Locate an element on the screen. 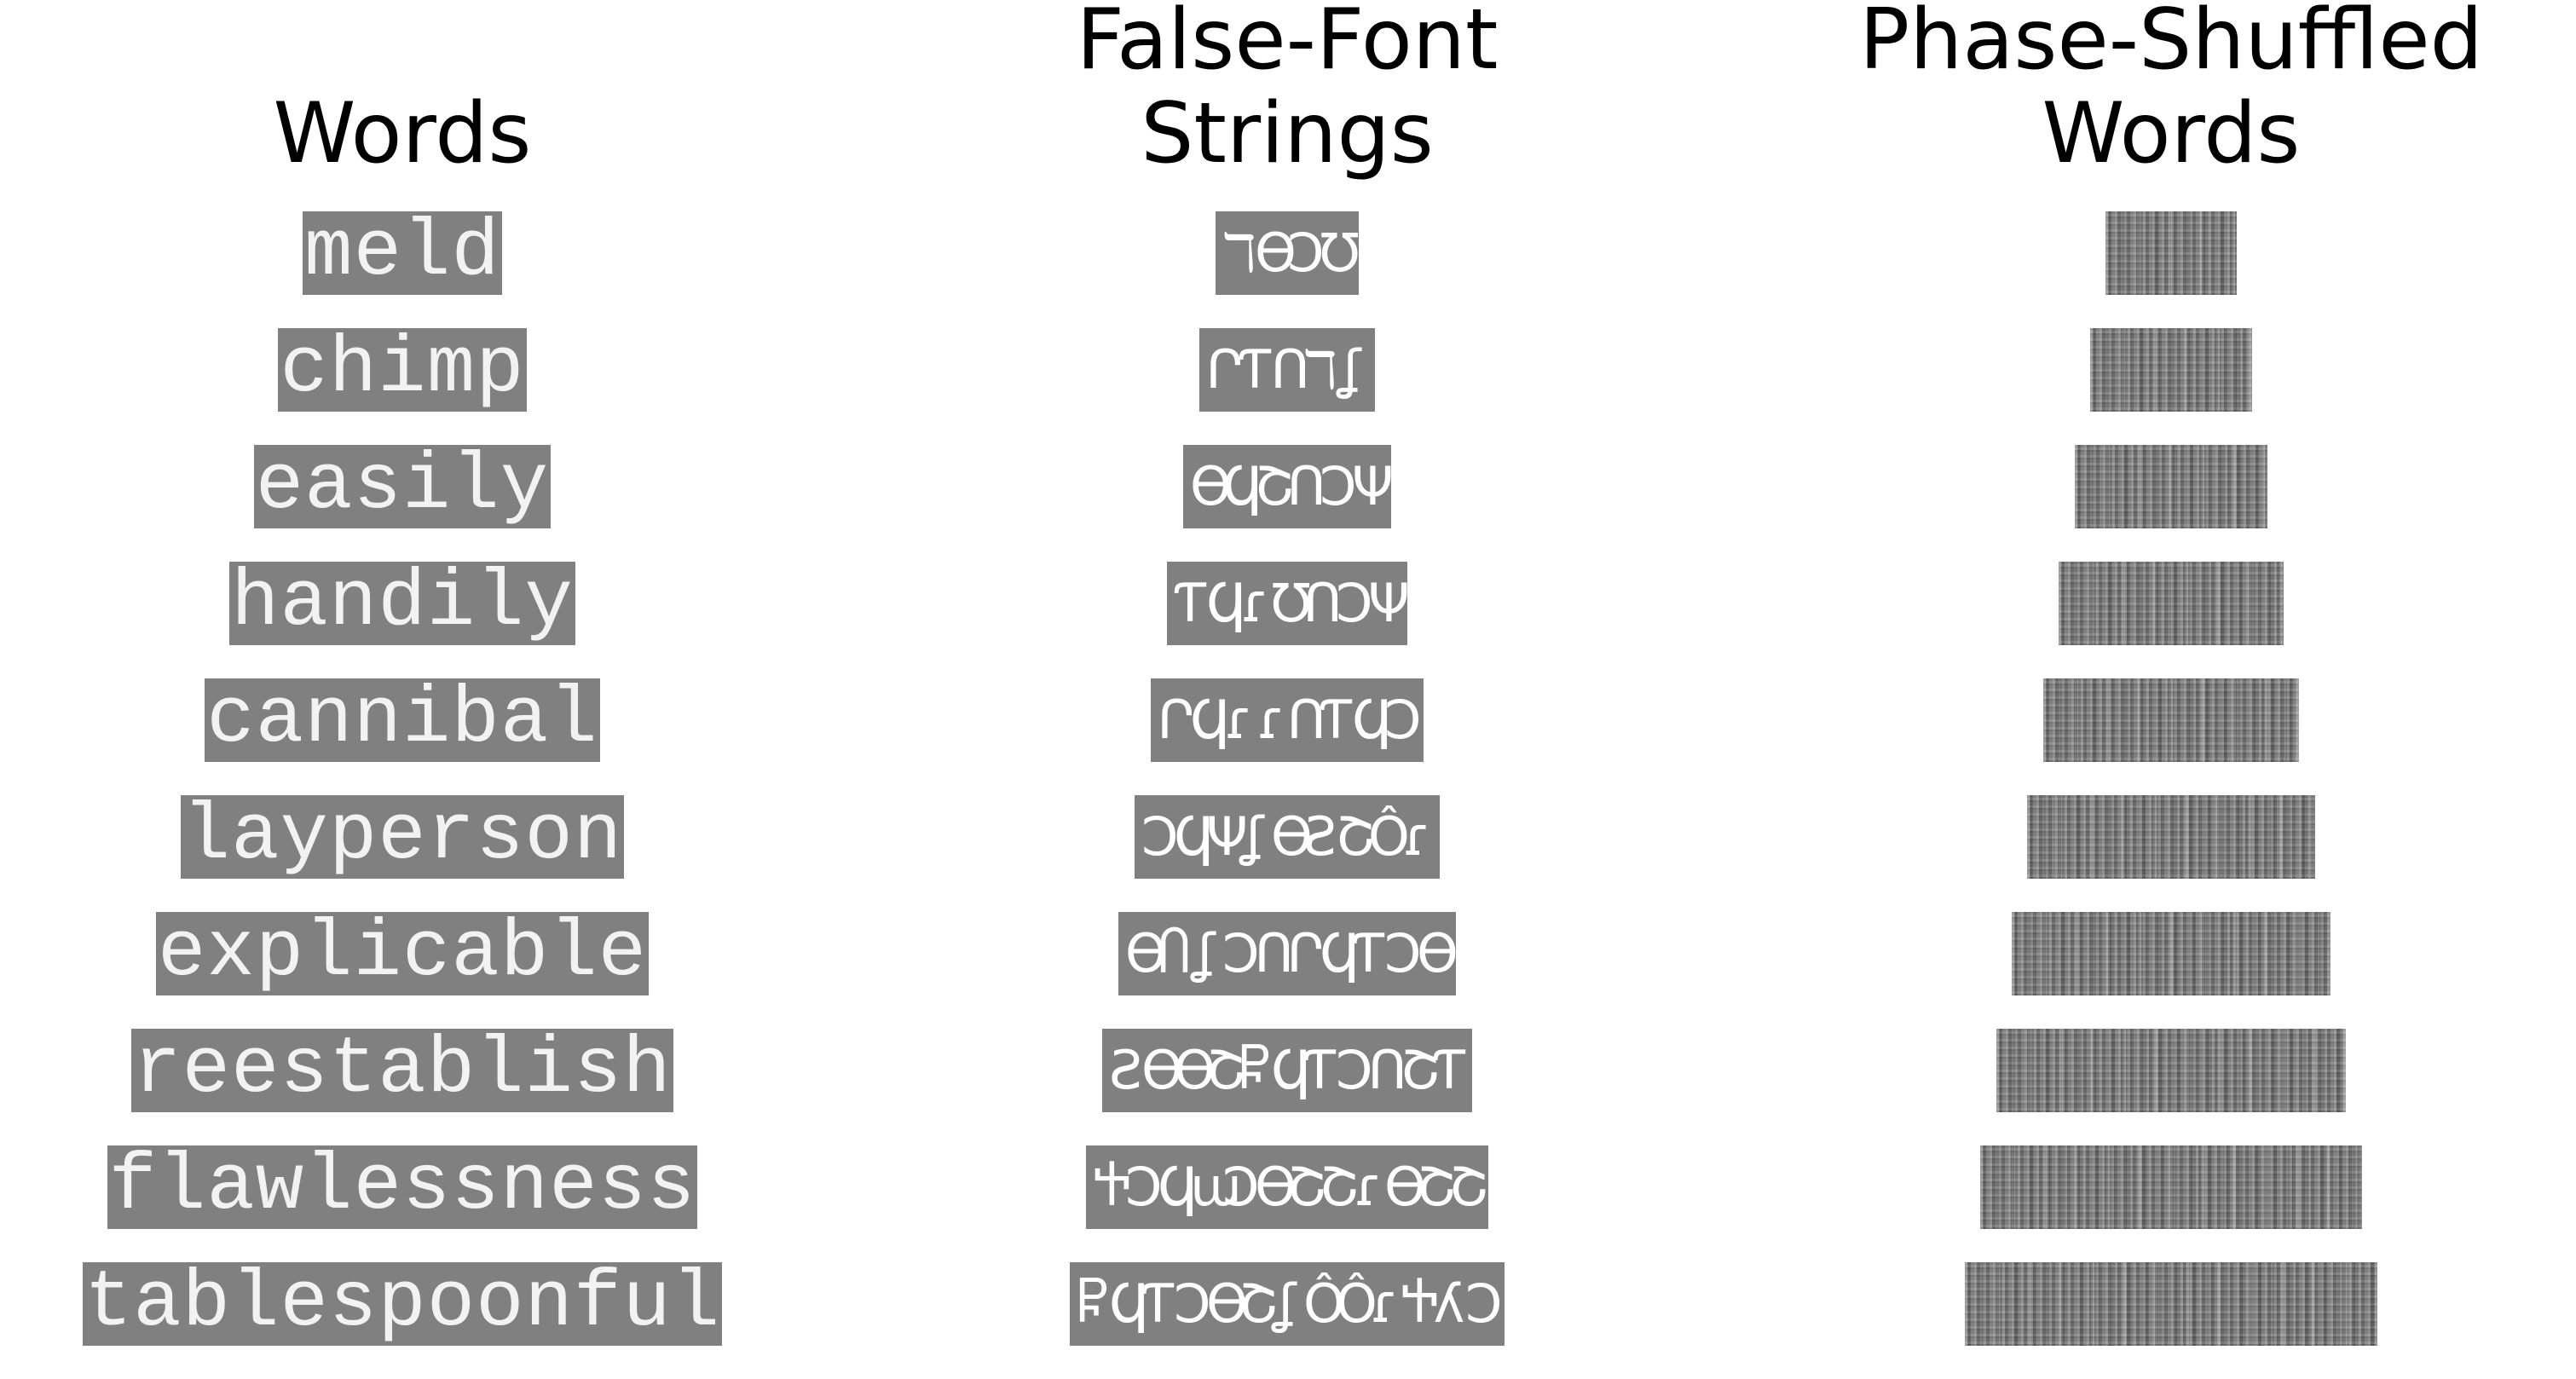  word-text: handily is located at coordinates (402, 604).